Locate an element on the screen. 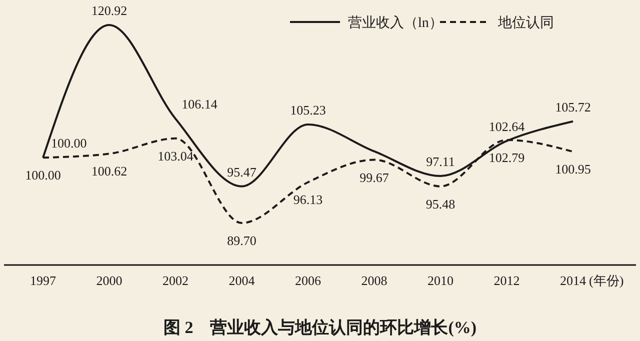 The width and height of the screenshot is (640, 341). legend-label: 营业收入（ln） is located at coordinates (395, 23).